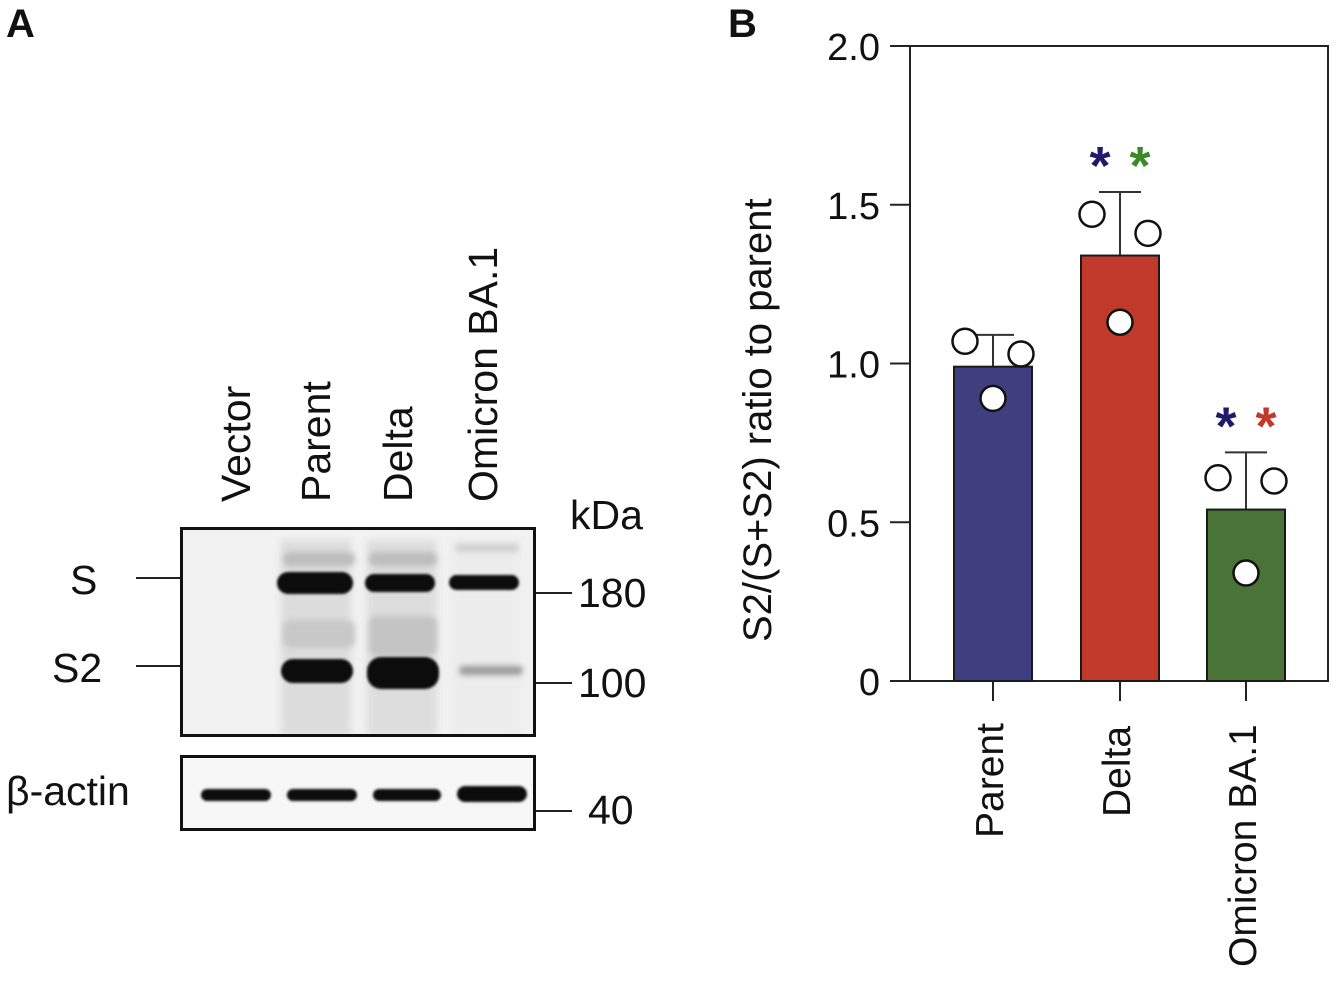 The width and height of the screenshot is (1336, 988). Describe the element at coordinates (492, 794) in the screenshot. I see `band-actin-omicron` at that location.